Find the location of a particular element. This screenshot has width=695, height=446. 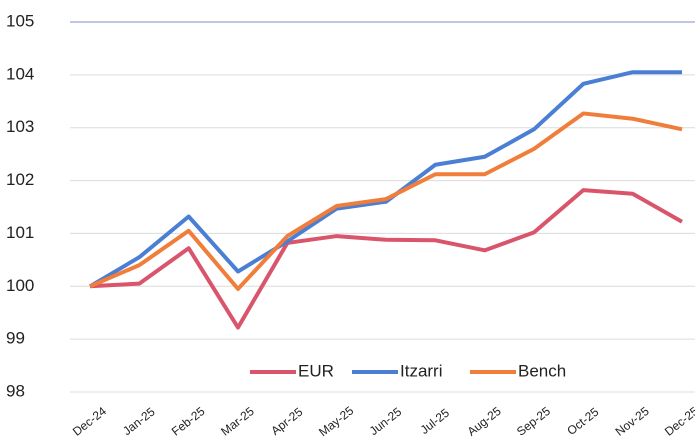

y-tick-label: 99 is located at coordinates (15, 338).